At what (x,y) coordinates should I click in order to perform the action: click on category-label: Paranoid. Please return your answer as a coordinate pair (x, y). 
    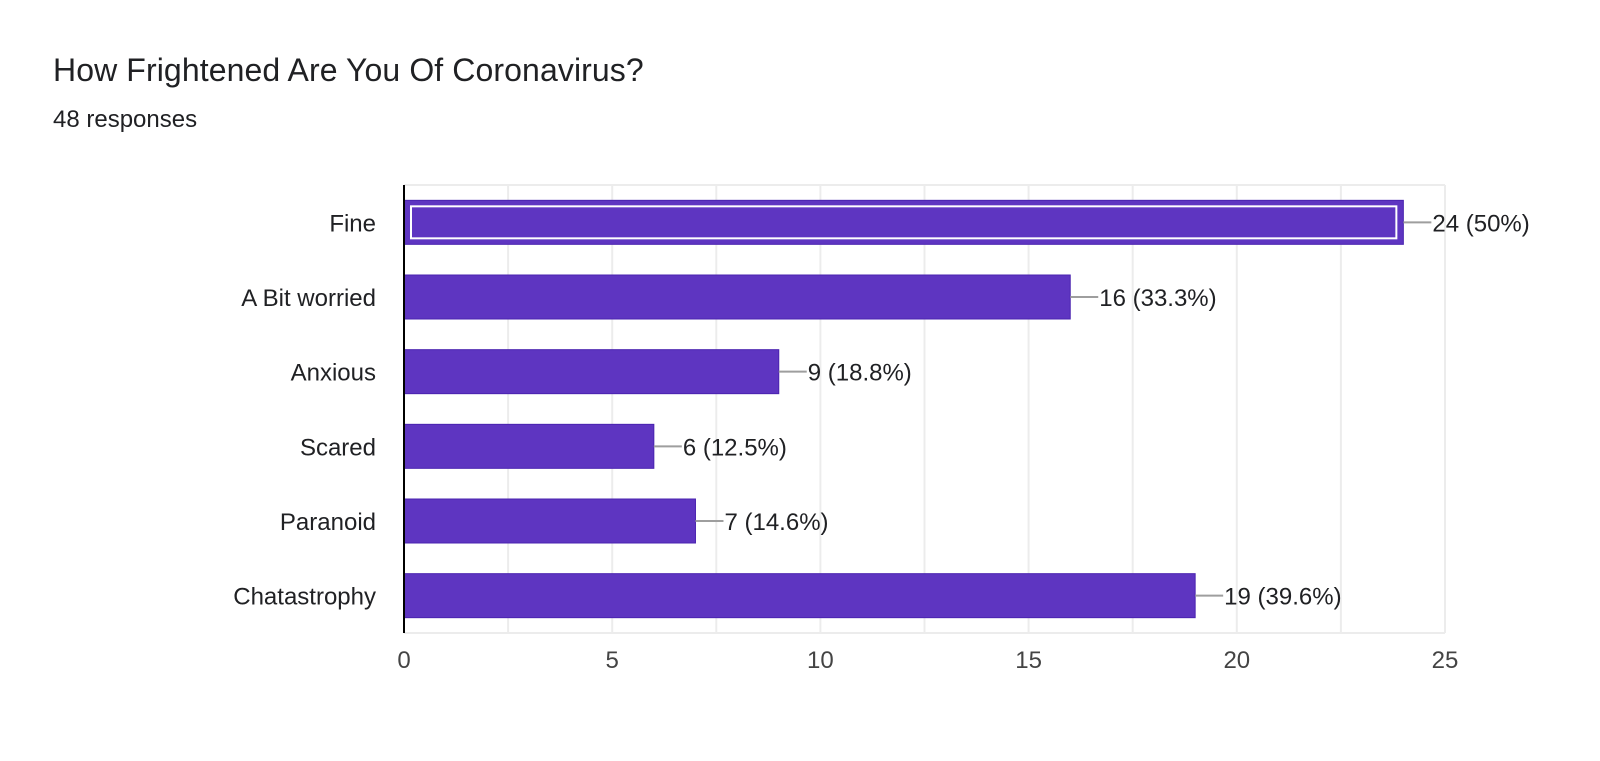
    Looking at the image, I should click on (328, 522).